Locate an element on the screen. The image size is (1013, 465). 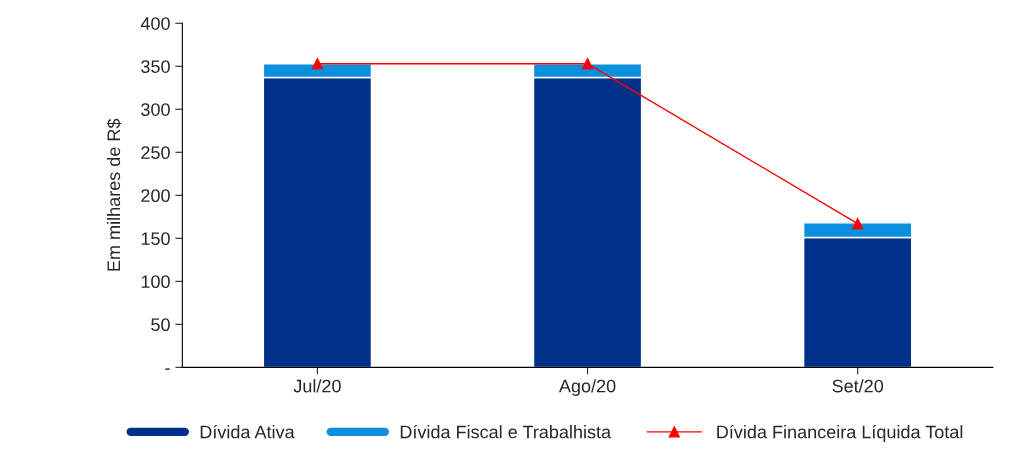
y-tick-label: - is located at coordinates (167, 369).